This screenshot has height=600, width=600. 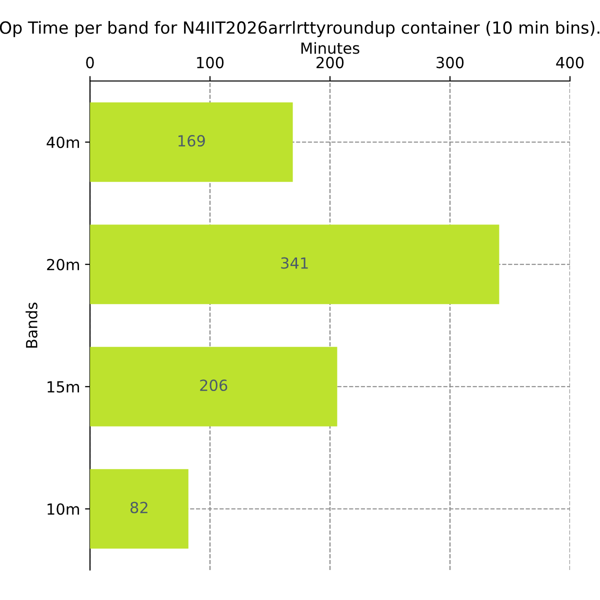 I want to click on y-tick-label: 20m, so click(x=63, y=264).